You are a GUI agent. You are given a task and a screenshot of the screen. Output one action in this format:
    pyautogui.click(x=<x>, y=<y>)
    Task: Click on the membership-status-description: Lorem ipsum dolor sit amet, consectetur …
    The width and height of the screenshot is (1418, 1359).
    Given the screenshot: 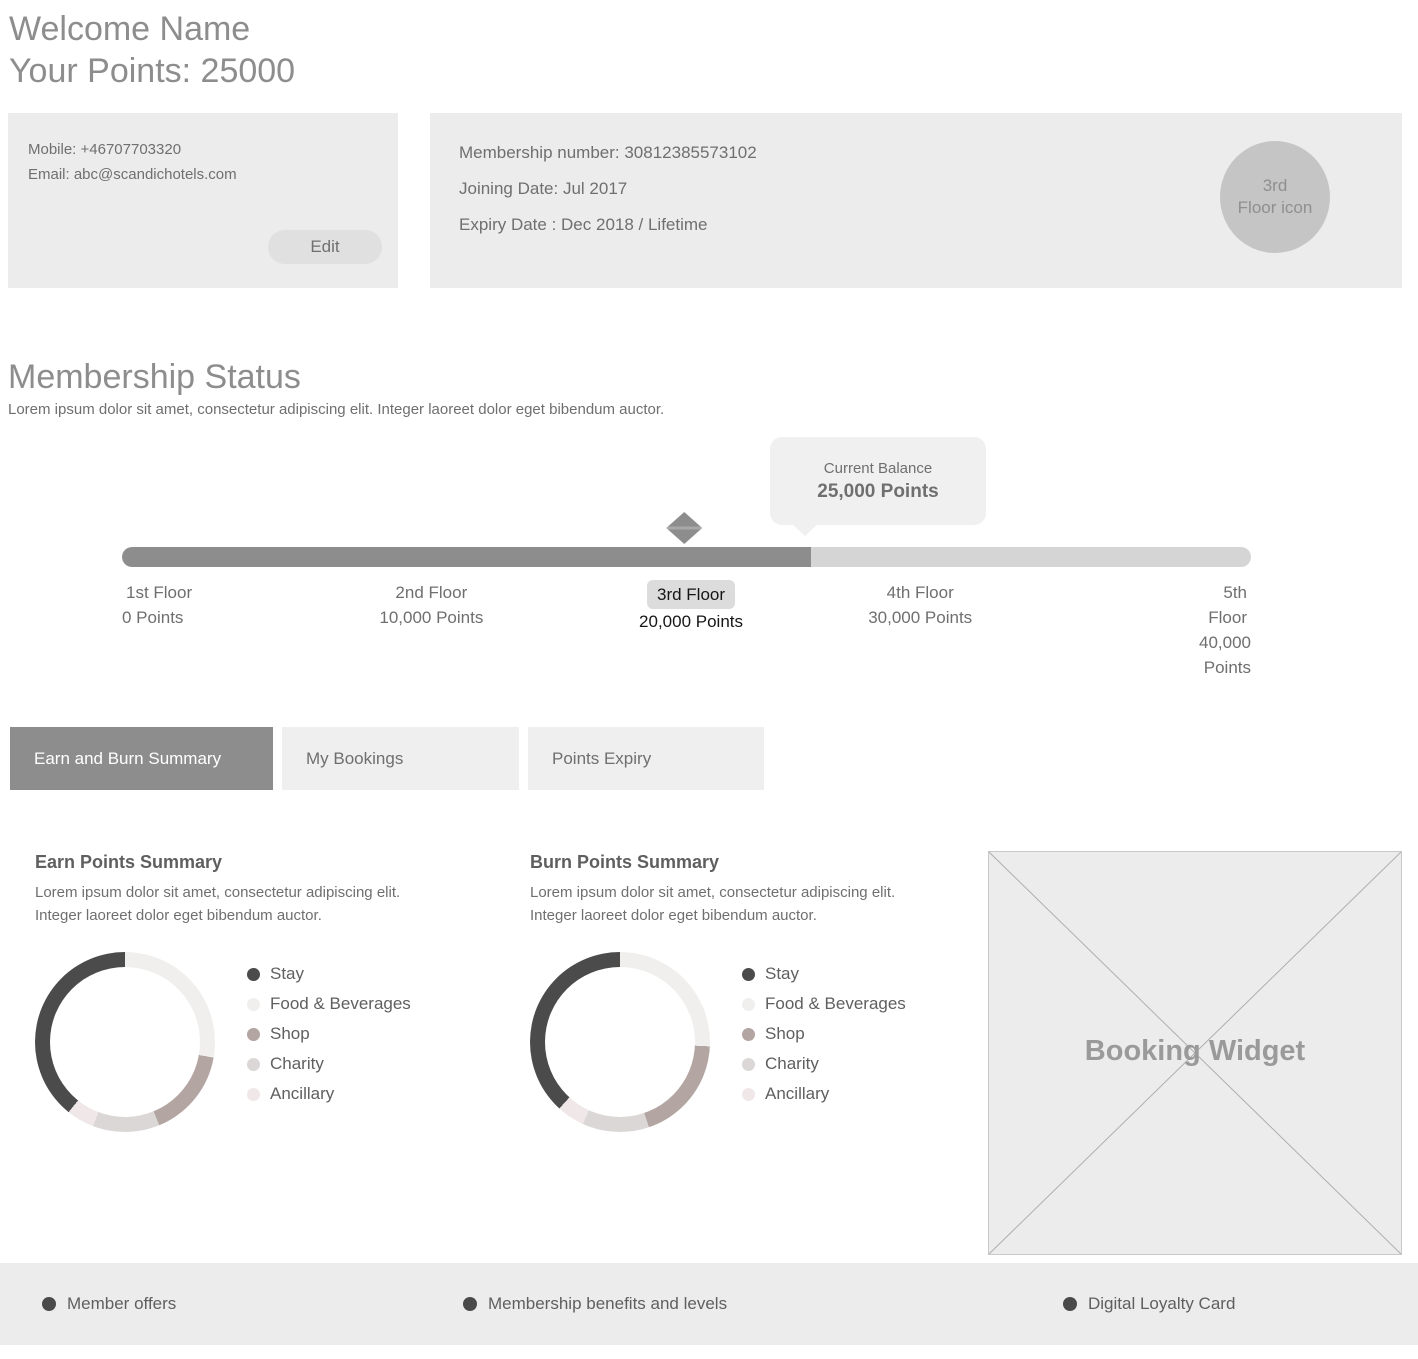 What is the action you would take?
    pyautogui.click(x=336, y=409)
    